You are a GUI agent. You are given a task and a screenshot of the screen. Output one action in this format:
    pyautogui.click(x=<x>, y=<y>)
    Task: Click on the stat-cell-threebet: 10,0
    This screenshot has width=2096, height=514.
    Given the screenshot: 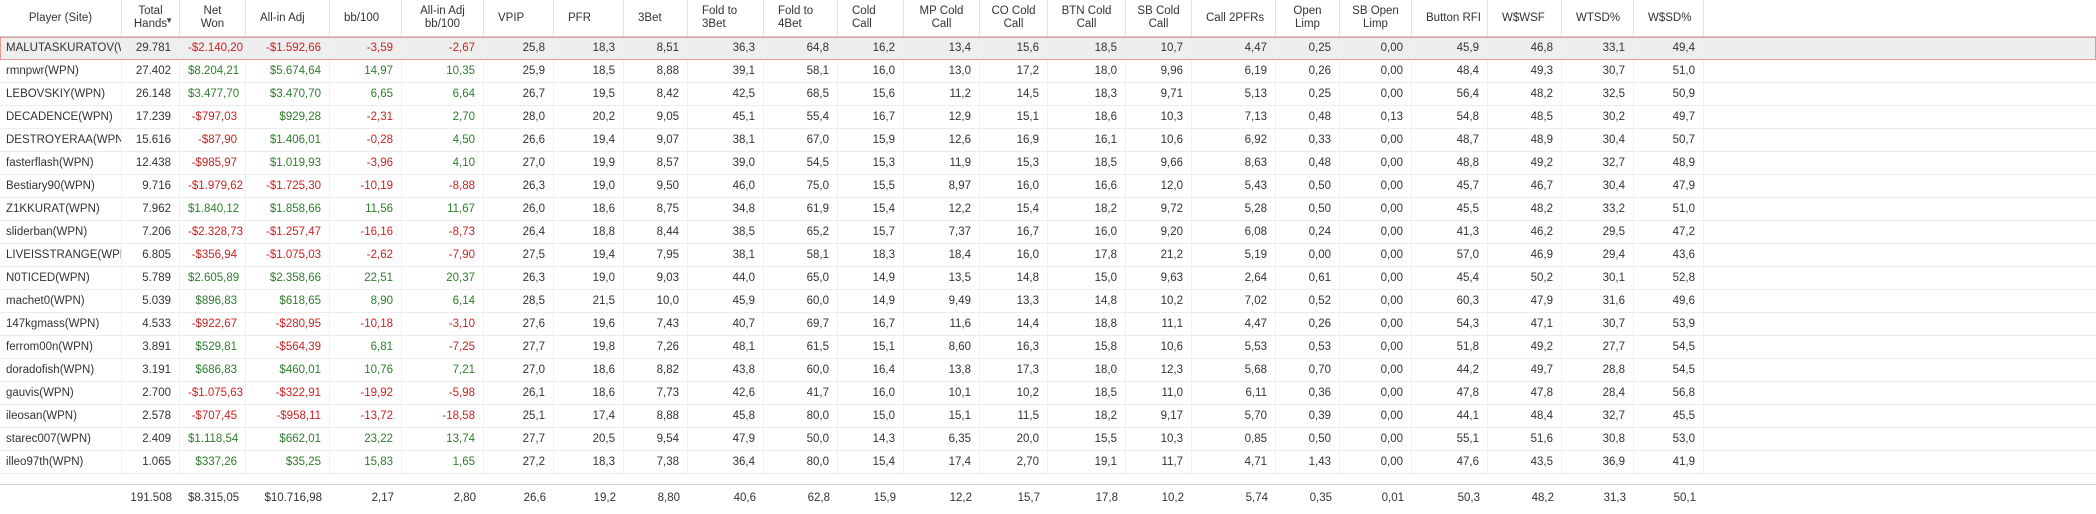 What is the action you would take?
    pyautogui.click(x=656, y=301)
    